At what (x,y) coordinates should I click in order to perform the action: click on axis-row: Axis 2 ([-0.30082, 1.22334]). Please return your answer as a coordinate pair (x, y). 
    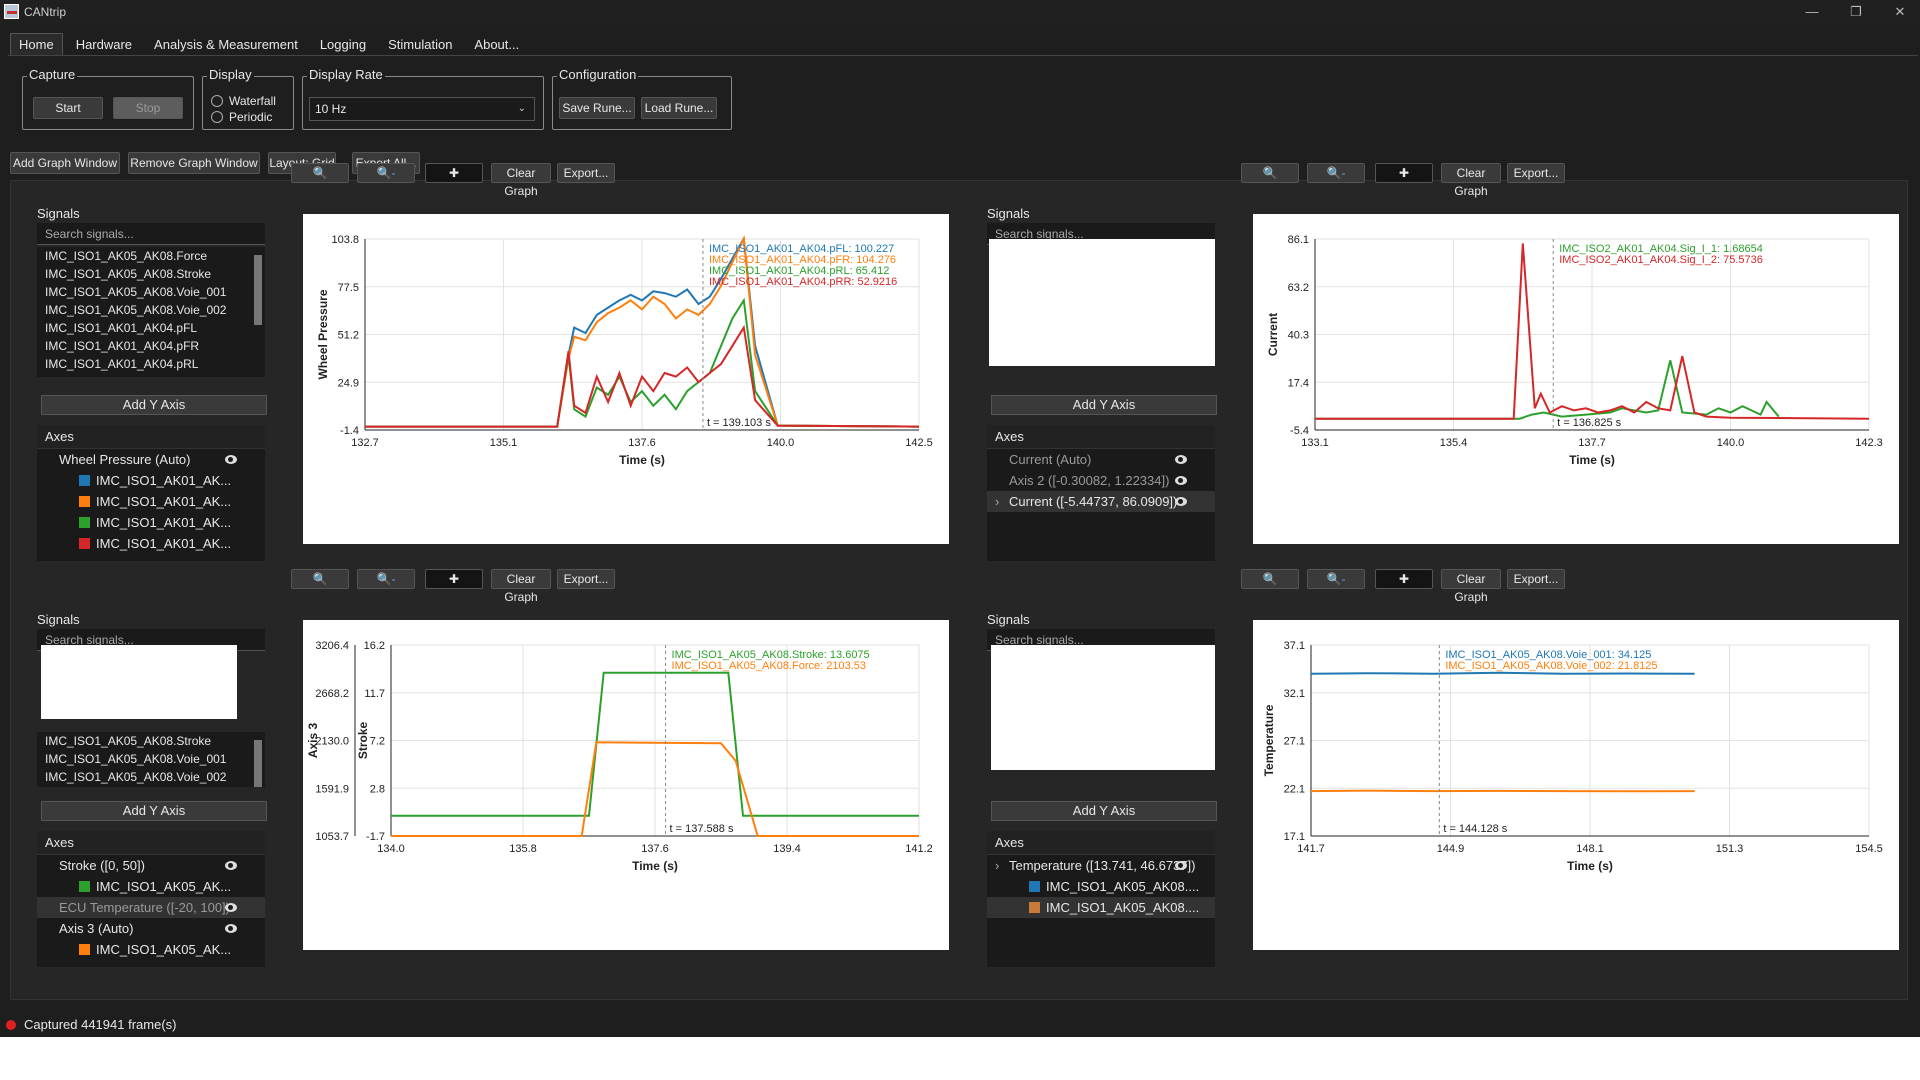
    Looking at the image, I should click on (1101, 480).